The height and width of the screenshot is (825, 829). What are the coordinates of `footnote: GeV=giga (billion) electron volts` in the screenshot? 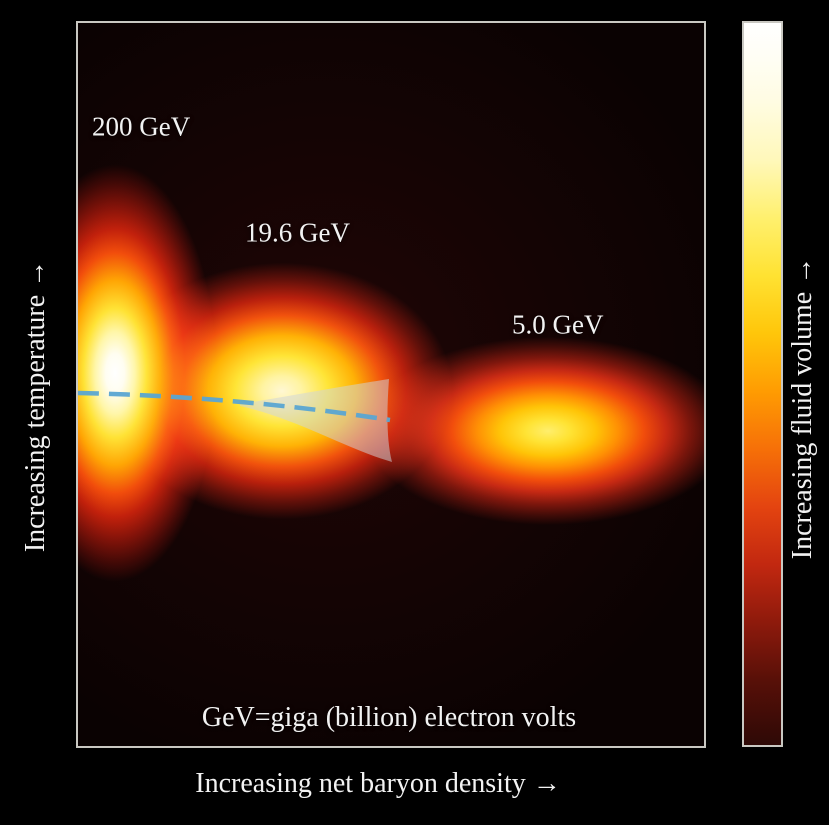 It's located at (389, 717).